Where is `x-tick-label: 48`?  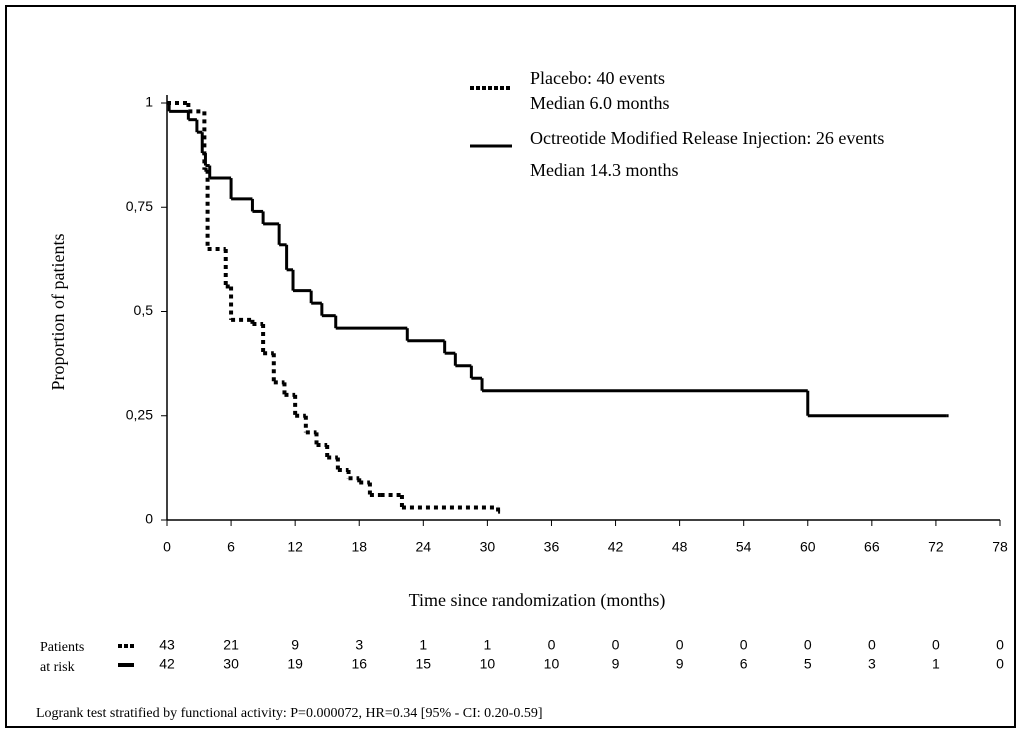 x-tick-label: 48 is located at coordinates (680, 547).